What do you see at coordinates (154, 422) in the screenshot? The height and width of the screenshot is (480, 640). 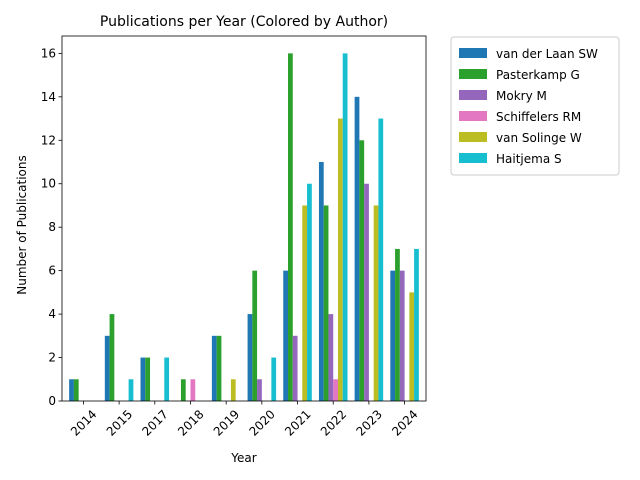 I see `x-tick-label: 2017` at bounding box center [154, 422].